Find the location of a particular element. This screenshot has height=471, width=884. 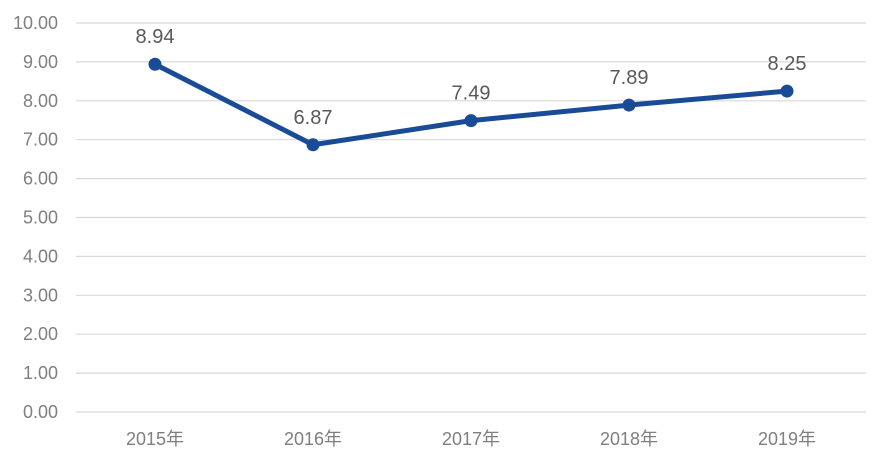

y-tick-label: 2.00 is located at coordinates (40, 334).